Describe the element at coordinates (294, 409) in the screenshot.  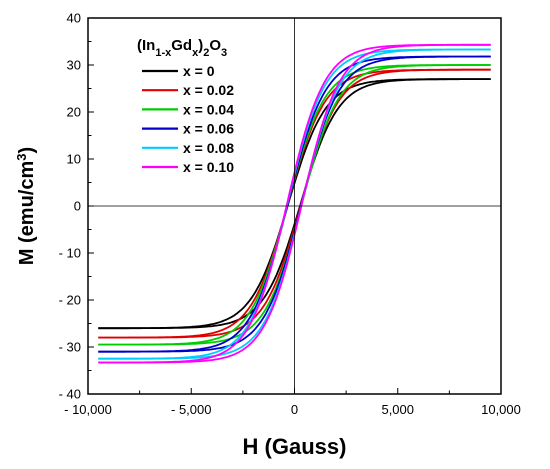
I see `x-tick-label: 0` at that location.